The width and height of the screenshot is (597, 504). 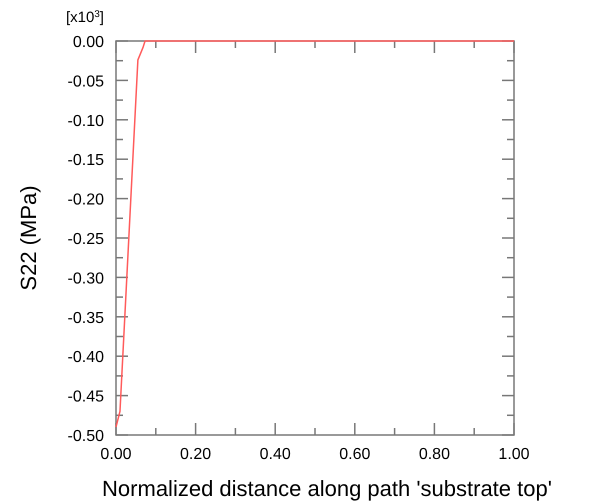 I want to click on y-axis-title: S22 (MPa), so click(x=28, y=238).